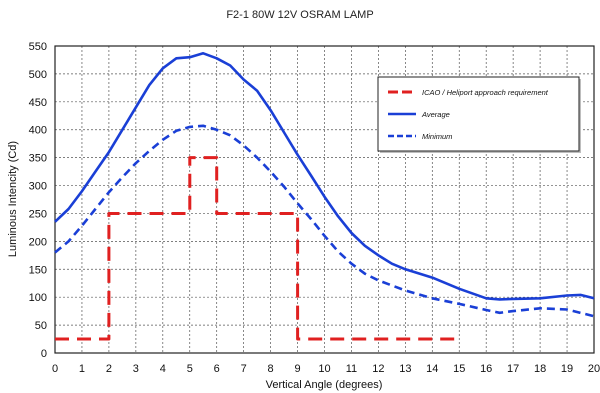 The height and width of the screenshot is (393, 600). I want to click on legend-label-average: Average, so click(435, 114).